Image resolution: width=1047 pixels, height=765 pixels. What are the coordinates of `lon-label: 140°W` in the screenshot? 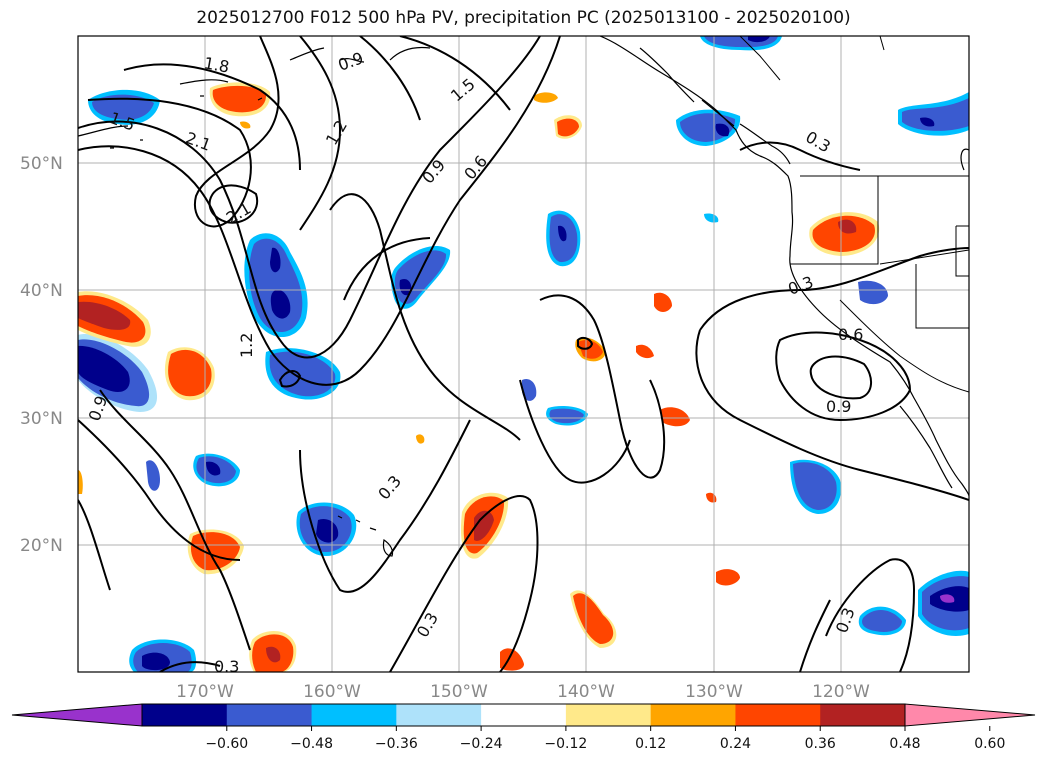 It's located at (586, 692).